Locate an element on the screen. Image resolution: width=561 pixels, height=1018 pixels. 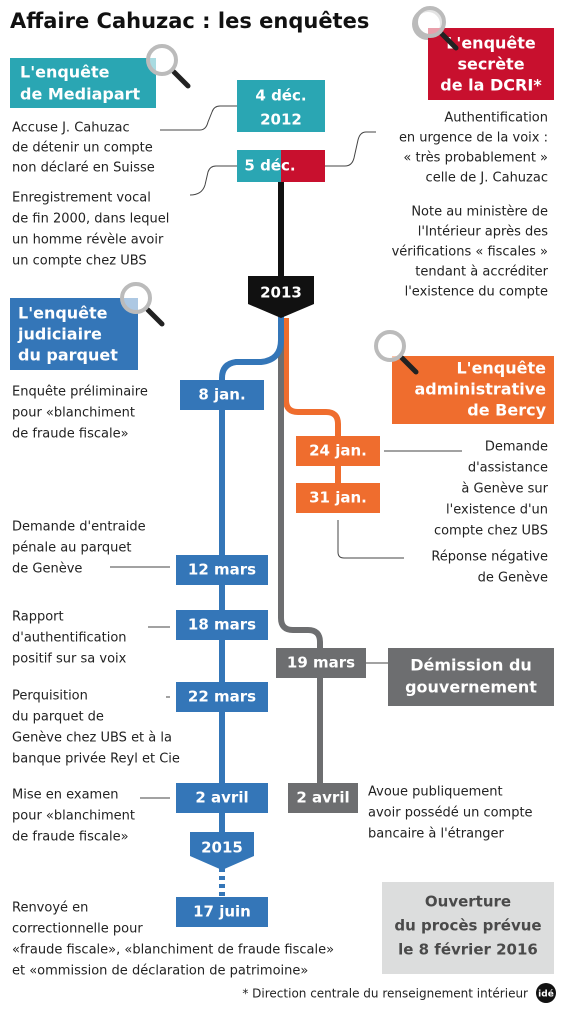
event-text: Demande d'entraide is located at coordinates (79, 527).